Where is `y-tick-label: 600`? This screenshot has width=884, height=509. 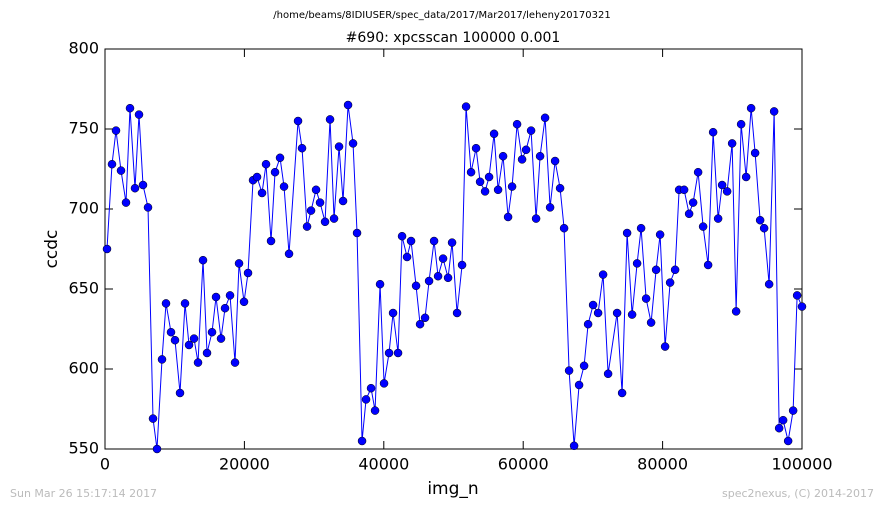 y-tick-label: 600 is located at coordinates (83, 368).